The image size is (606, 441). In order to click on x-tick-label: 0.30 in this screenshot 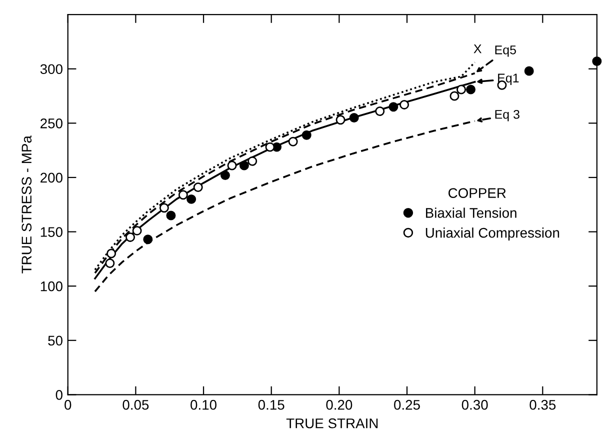, I will do `click(475, 405)`.